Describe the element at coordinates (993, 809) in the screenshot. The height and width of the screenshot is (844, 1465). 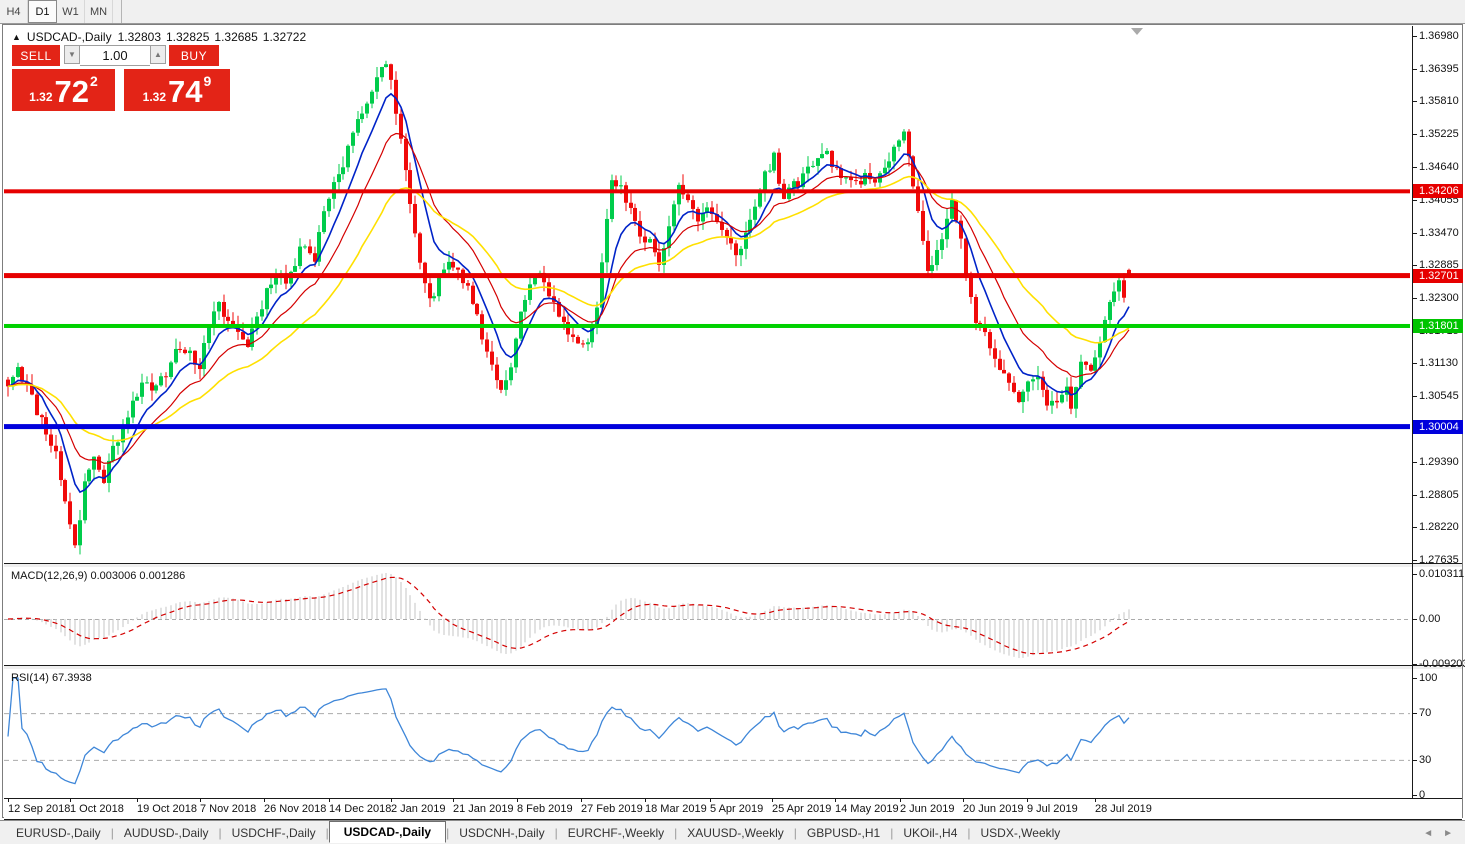
I see `date-label: 20 Jun 2019` at that location.